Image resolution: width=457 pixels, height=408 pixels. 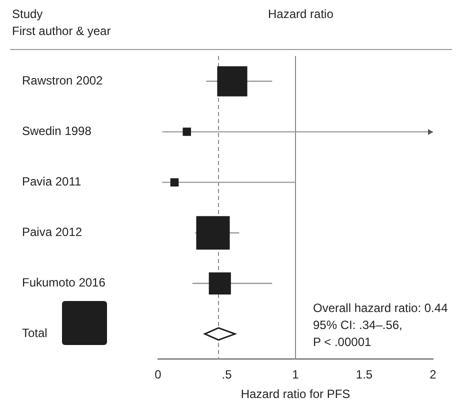 I want to click on x-tick-label: 1.5, so click(x=364, y=375).